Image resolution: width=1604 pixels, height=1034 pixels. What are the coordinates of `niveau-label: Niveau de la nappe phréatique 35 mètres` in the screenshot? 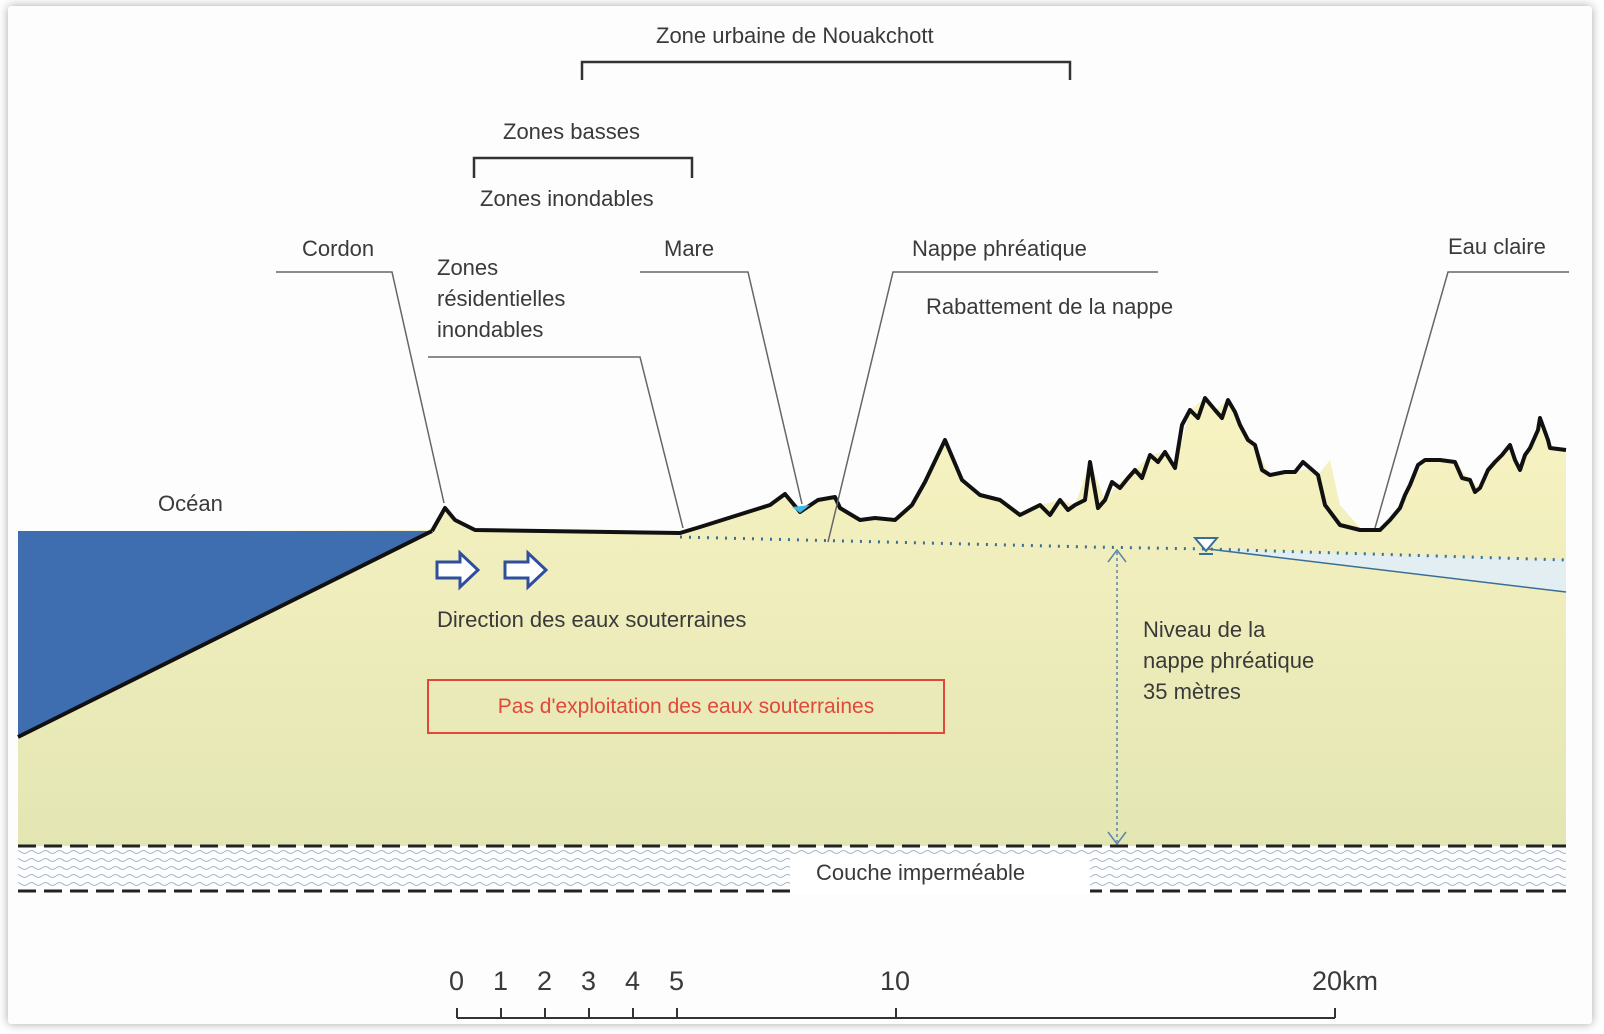 It's located at (1228, 660).